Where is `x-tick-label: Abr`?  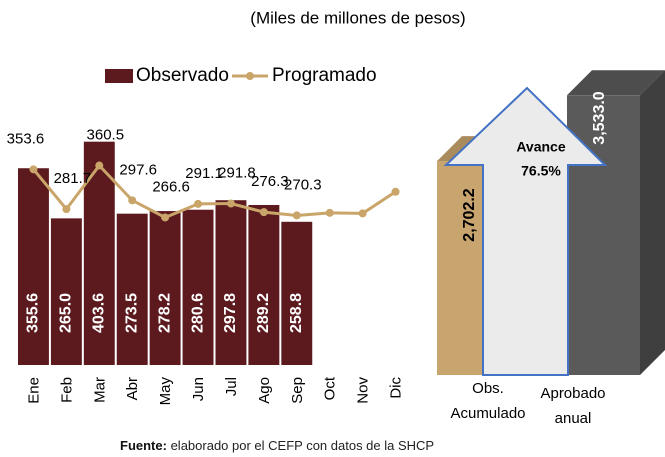
x-tick-label: Abr is located at coordinates (132, 388).